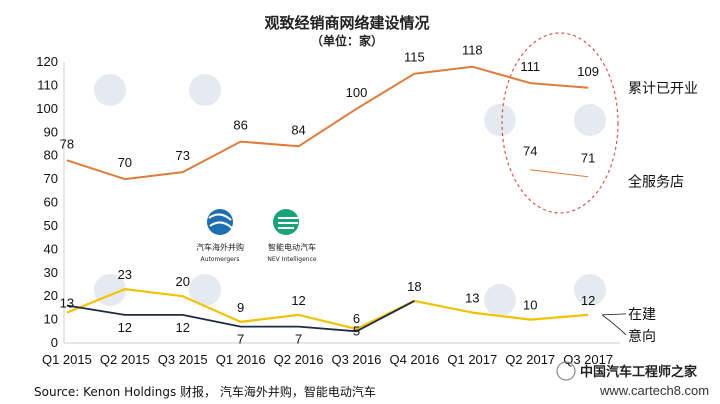 The width and height of the screenshot is (720, 404). Describe the element at coordinates (51, 225) in the screenshot. I see `y-tick-label: 50` at that location.